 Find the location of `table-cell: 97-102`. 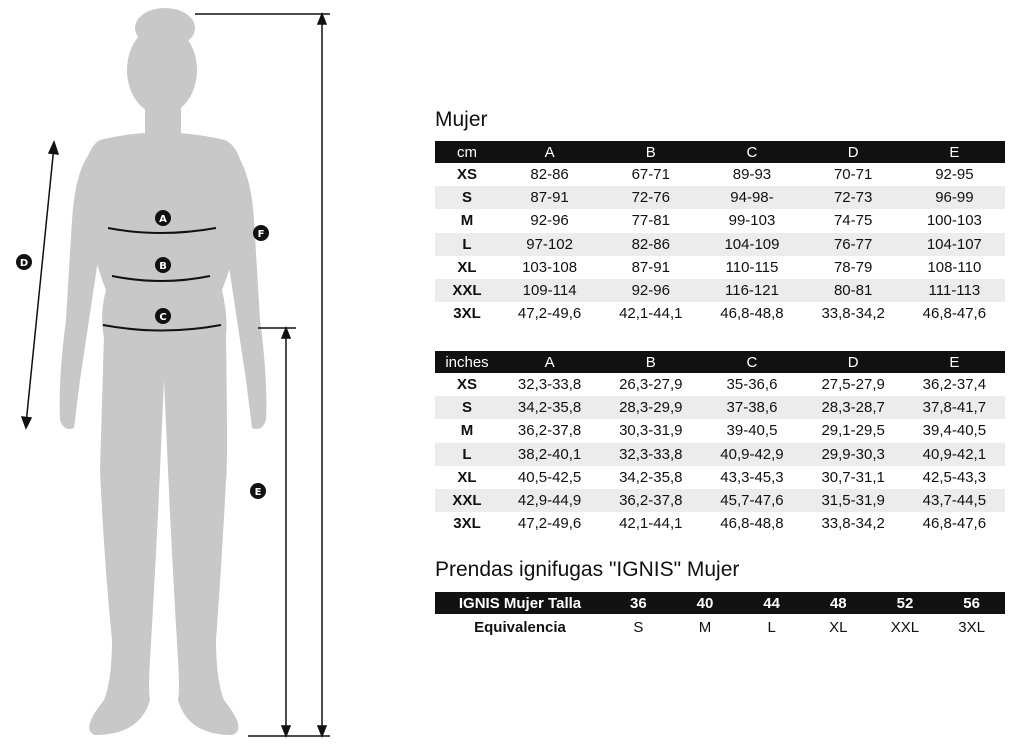

table-cell: 97-102 is located at coordinates (550, 244).